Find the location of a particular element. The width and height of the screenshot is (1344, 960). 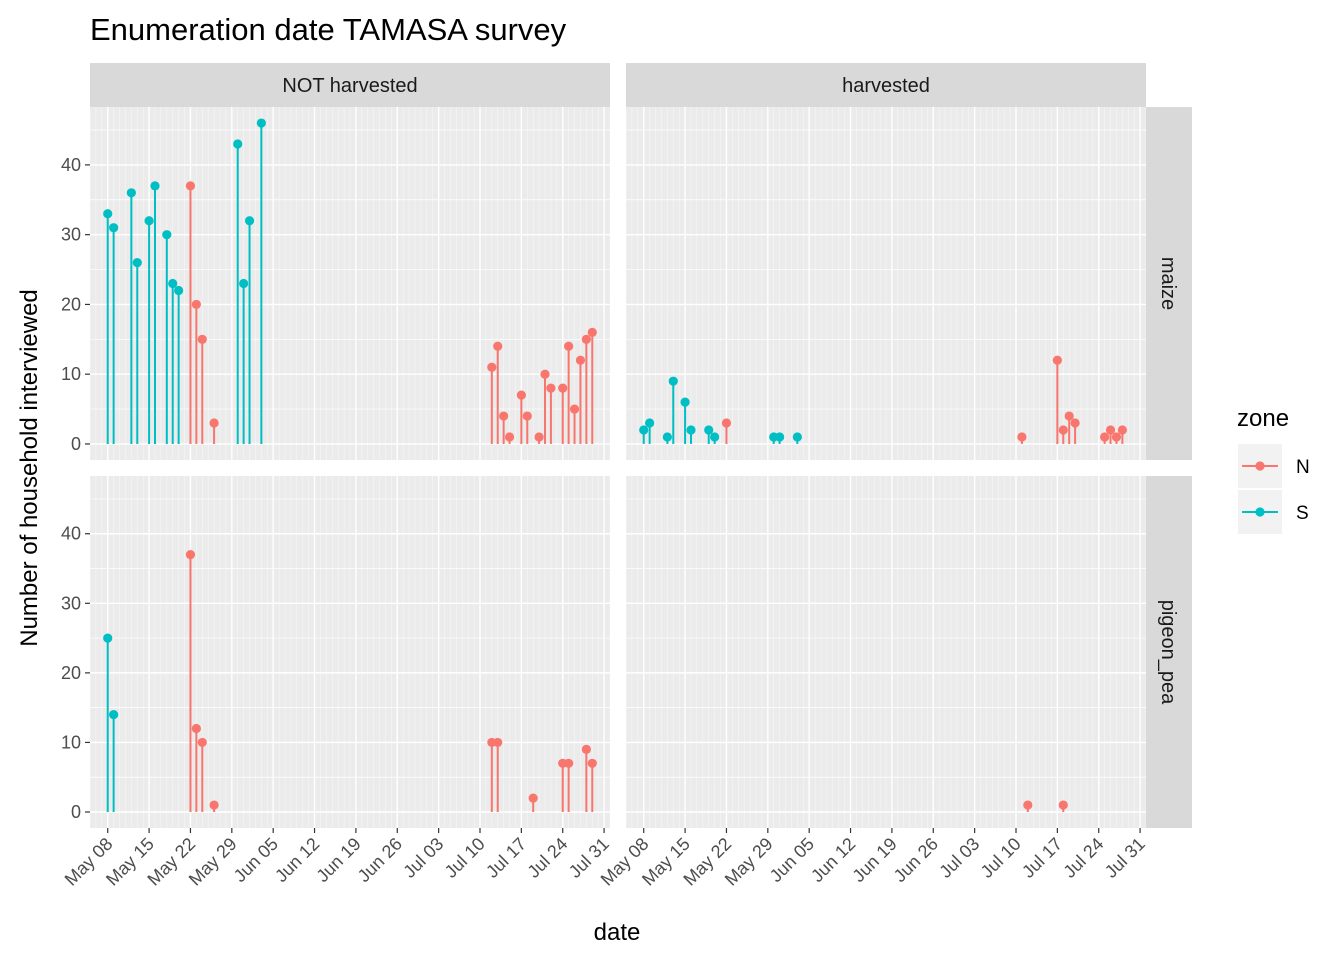

strip-label: harvested is located at coordinates (886, 86).